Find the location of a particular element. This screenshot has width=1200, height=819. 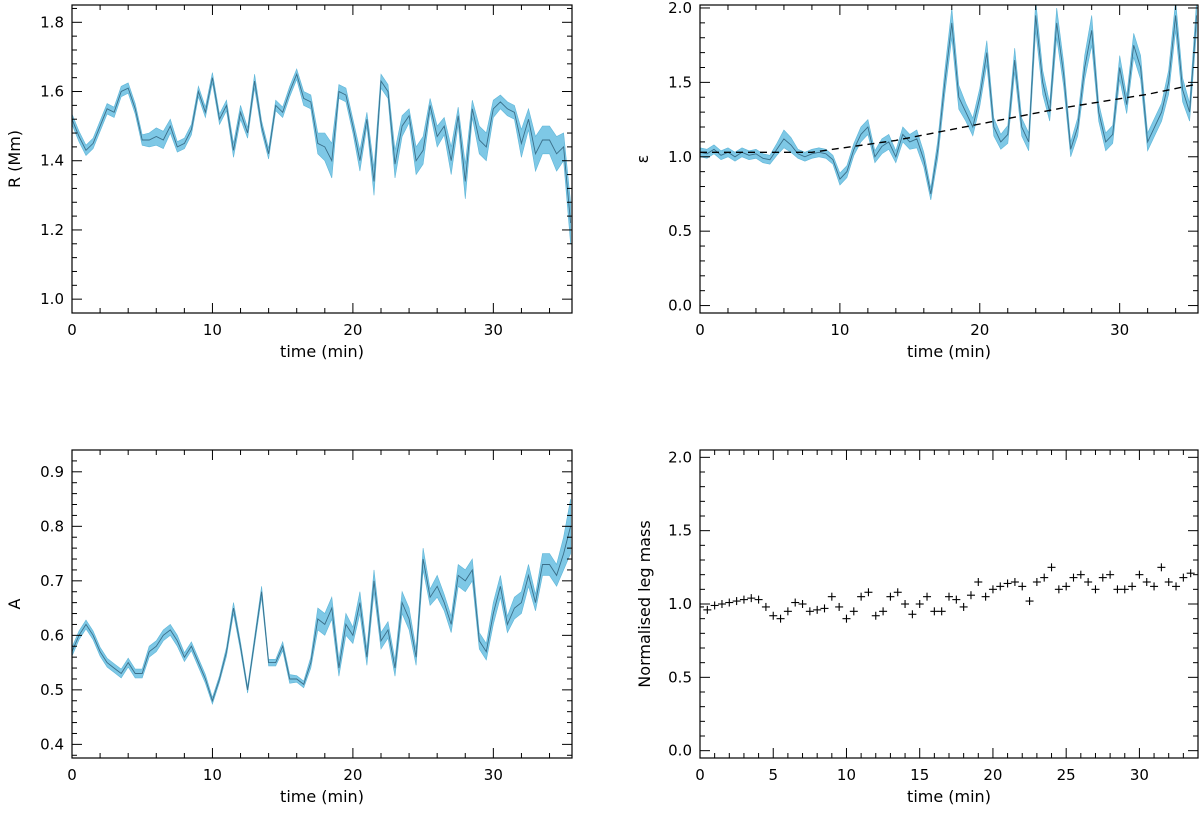

y-tick-label: 0.7 is located at coordinates (52, 581).